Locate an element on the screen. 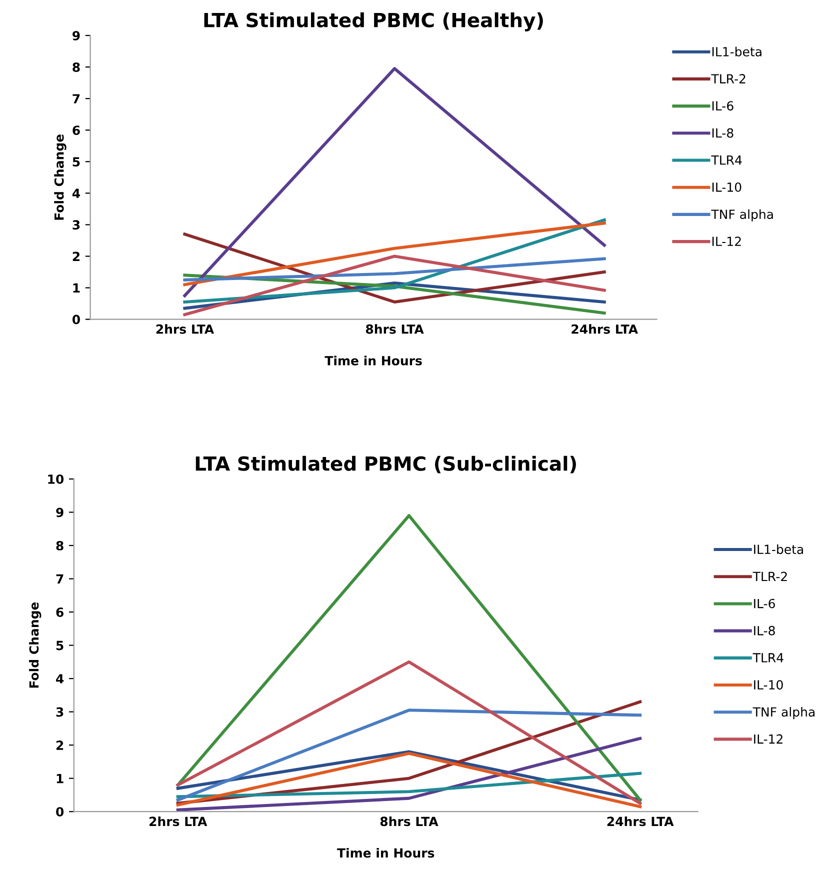  chart-title: LTA Stimulated PBMC (Sub-clinical) is located at coordinates (386, 465).